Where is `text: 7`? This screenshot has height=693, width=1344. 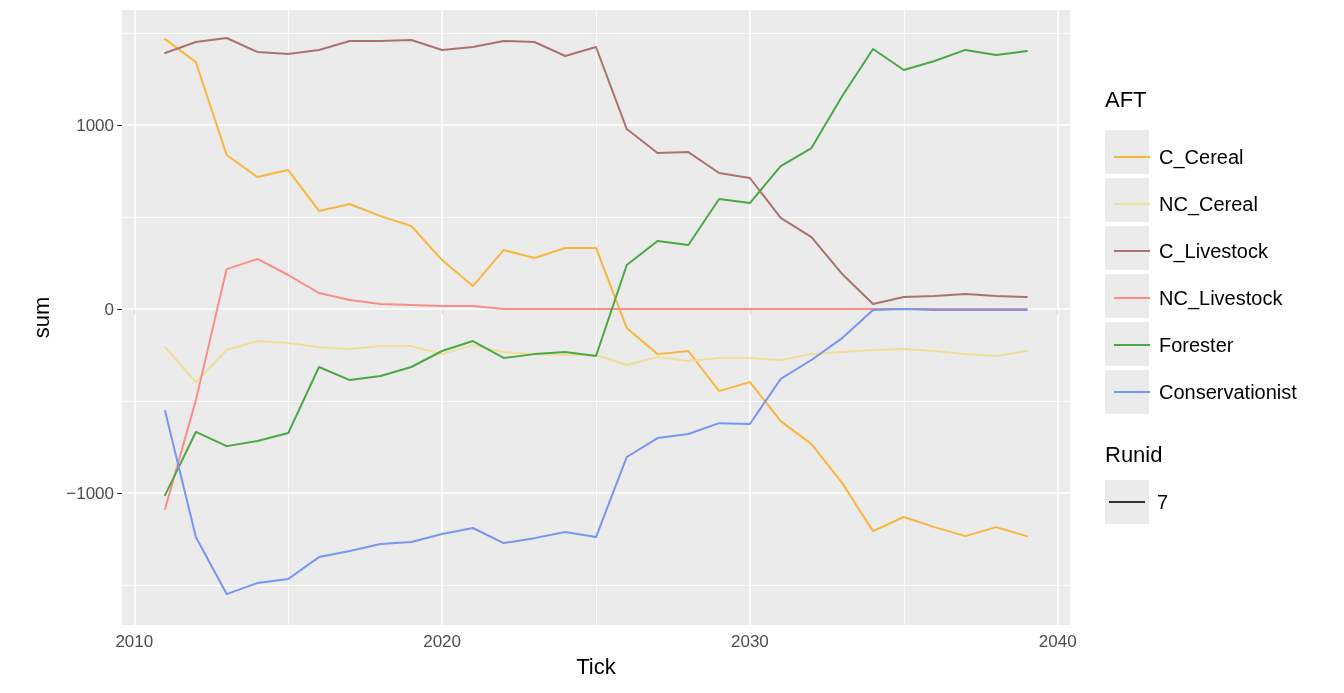 text: 7 is located at coordinates (1163, 502).